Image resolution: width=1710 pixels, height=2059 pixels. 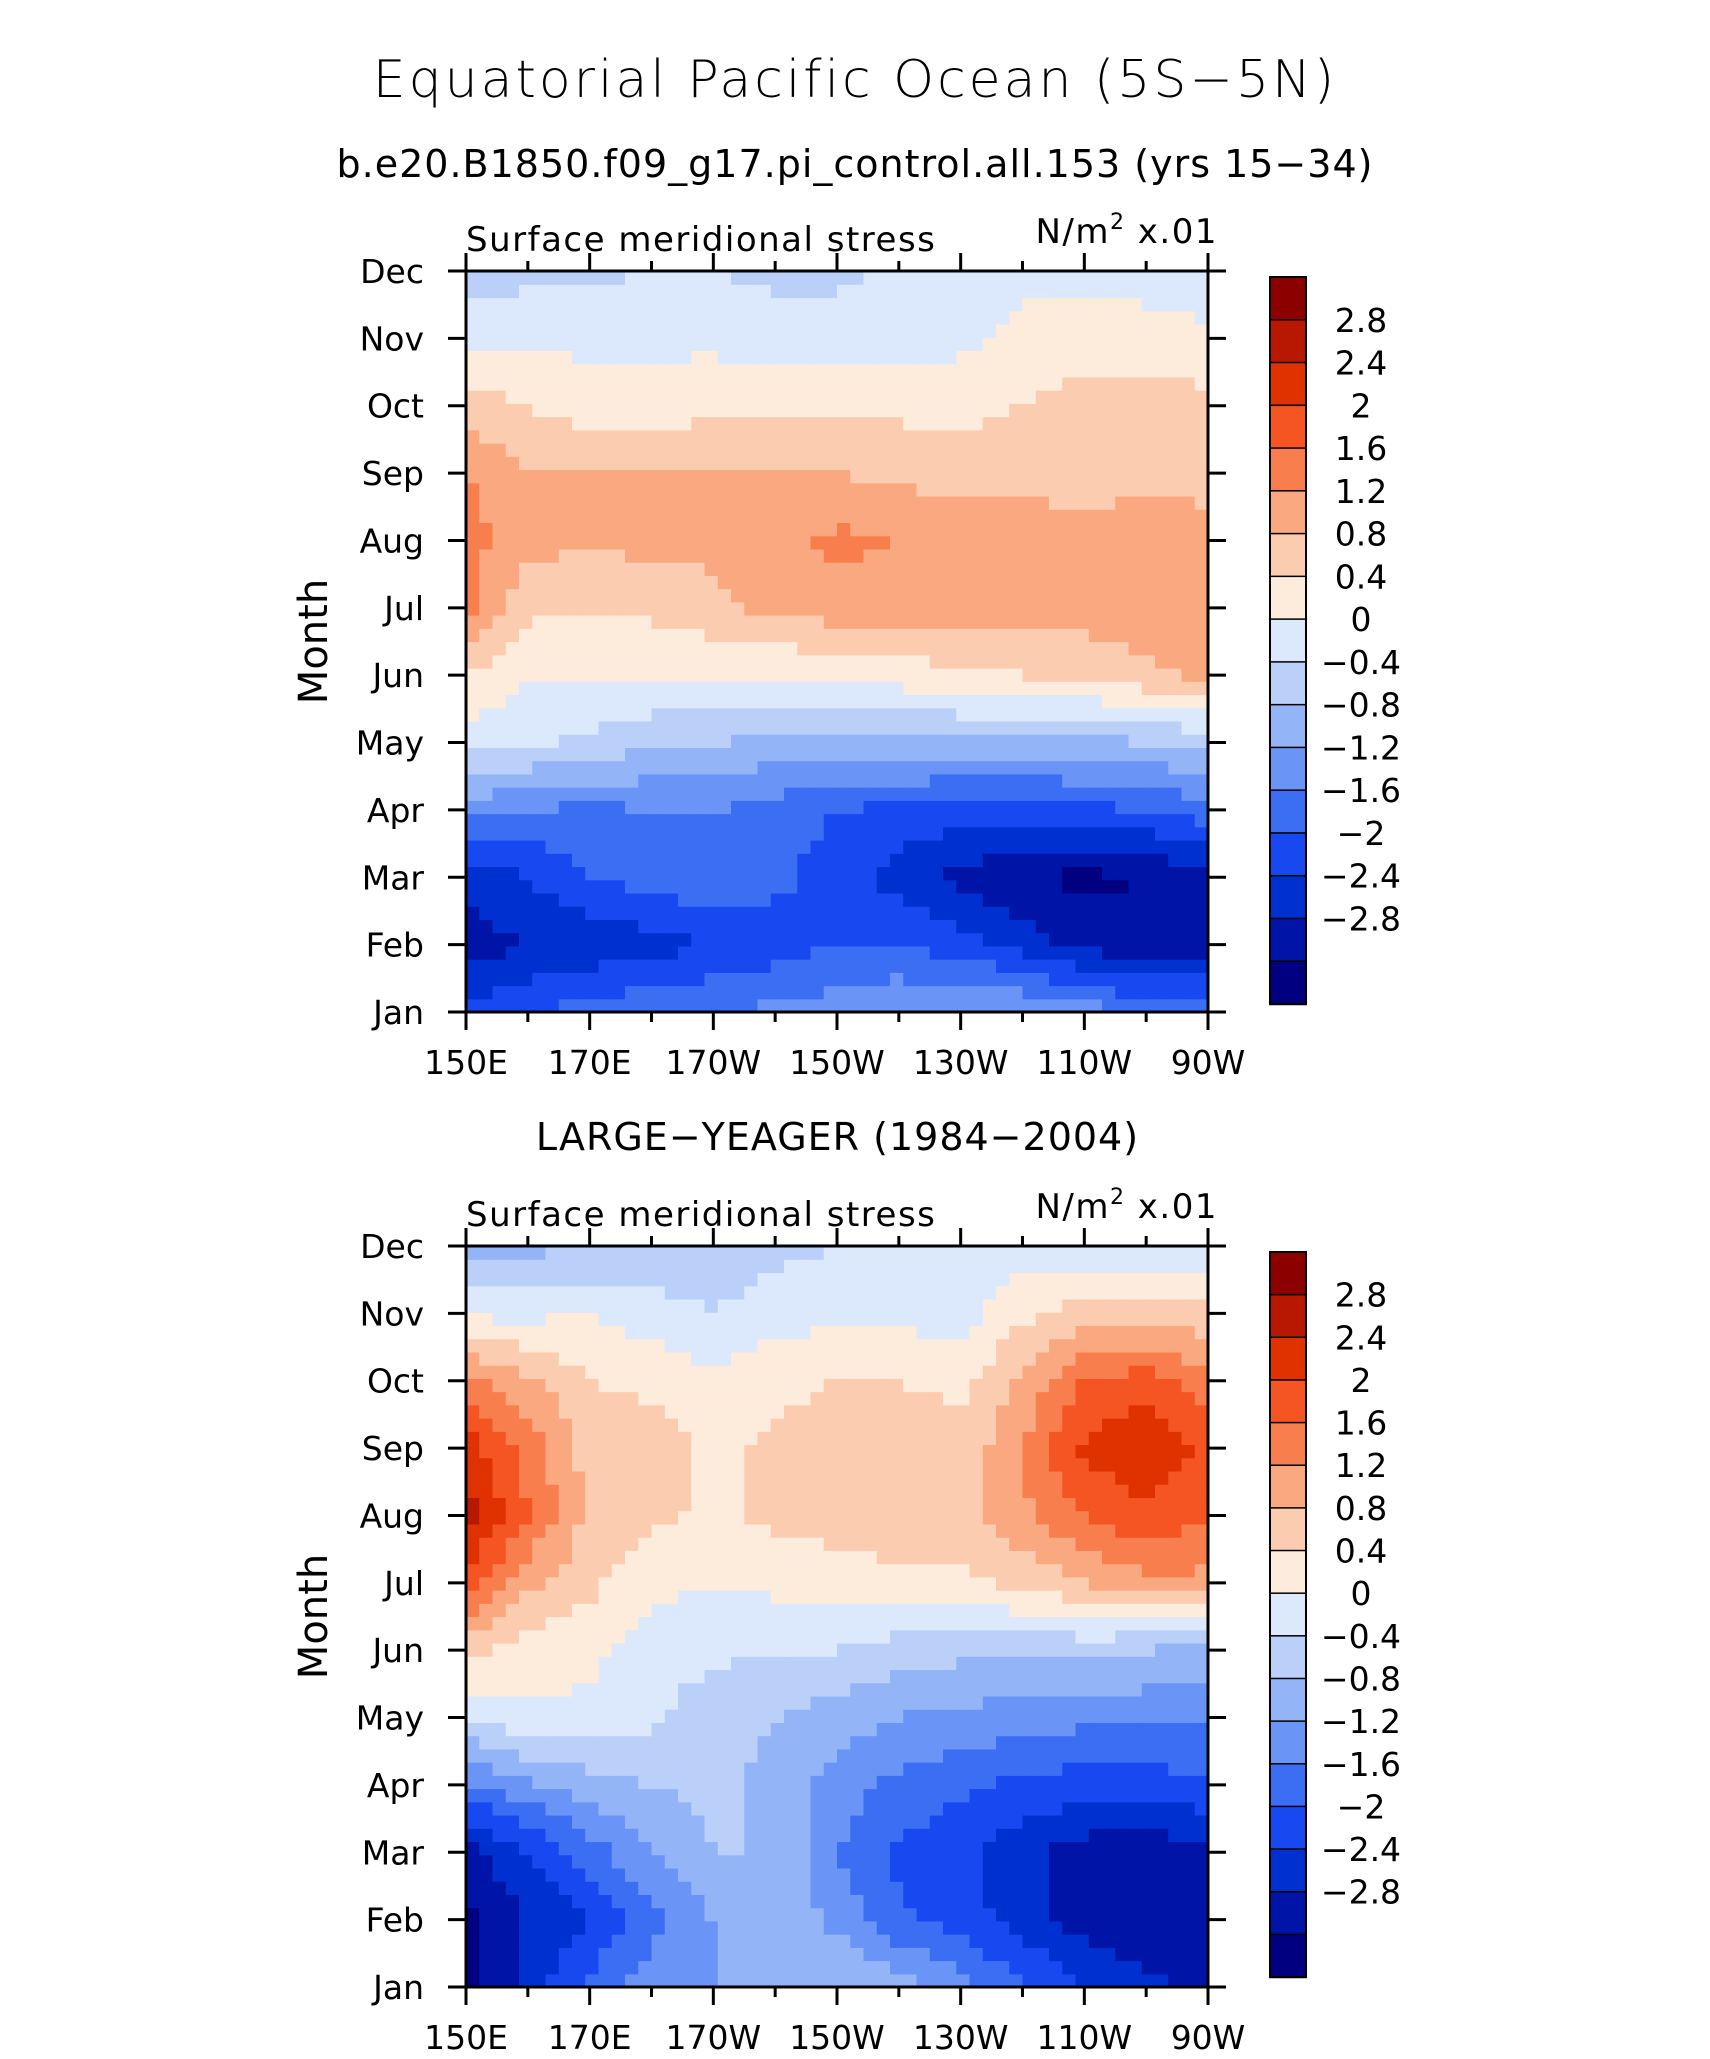 What do you see at coordinates (1361, 876) in the screenshot?
I see `colorbar-label: −2.4` at bounding box center [1361, 876].